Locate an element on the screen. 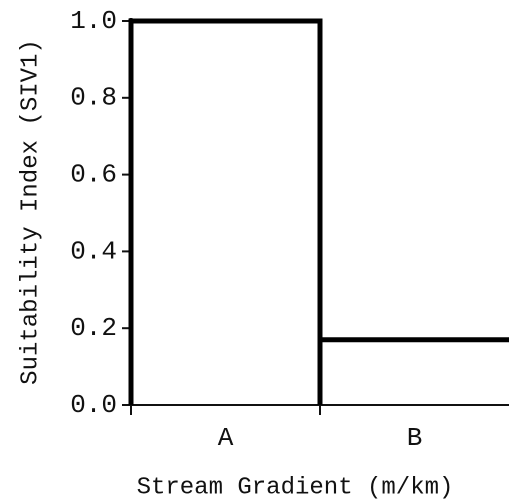 The width and height of the screenshot is (509, 502). y-tick-label: 0.6 is located at coordinates (93, 174).